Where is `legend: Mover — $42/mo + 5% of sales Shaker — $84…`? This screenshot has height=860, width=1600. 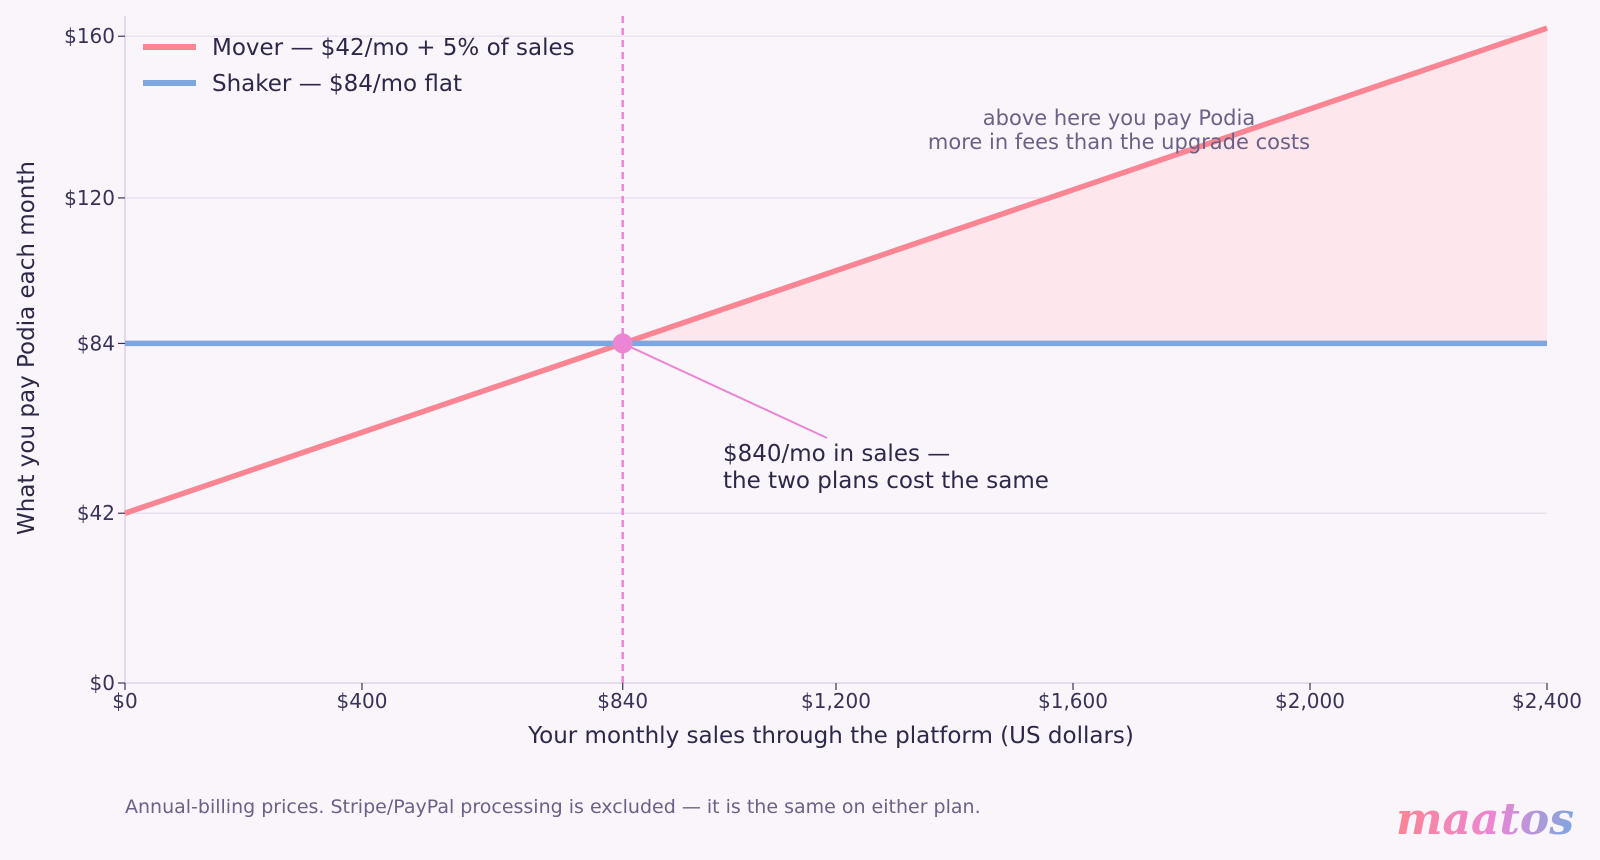 legend: Mover — $42/mo + 5% of sales Shaker — $84… is located at coordinates (359, 66).